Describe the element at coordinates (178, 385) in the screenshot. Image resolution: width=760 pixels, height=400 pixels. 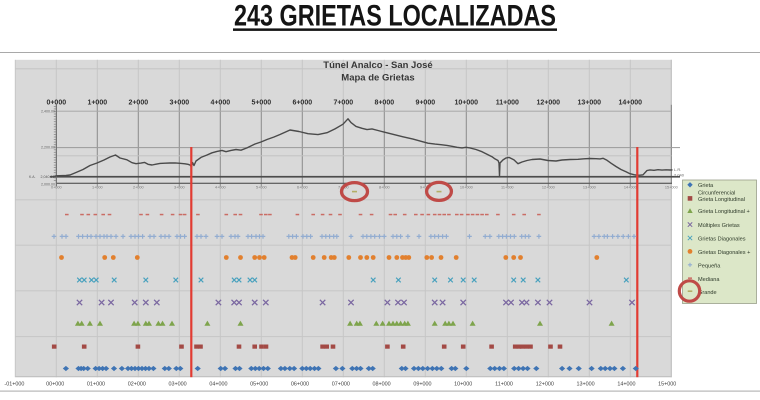
I see `svg-text: 03+000` at that location.